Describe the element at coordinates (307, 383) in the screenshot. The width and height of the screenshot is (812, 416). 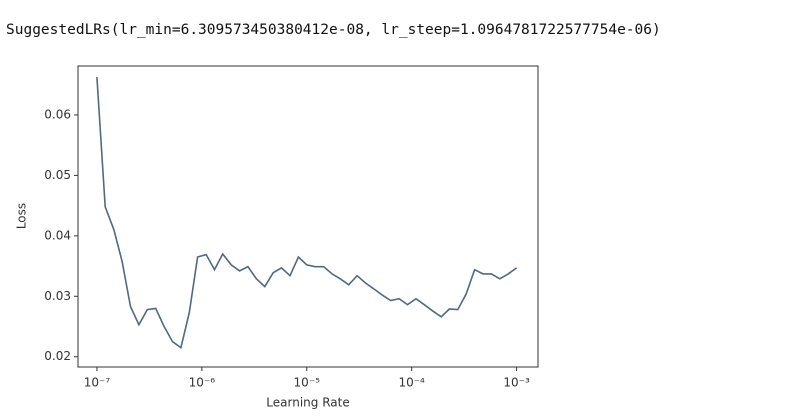
I see `x-tick-label: 10⁻⁵` at that location.